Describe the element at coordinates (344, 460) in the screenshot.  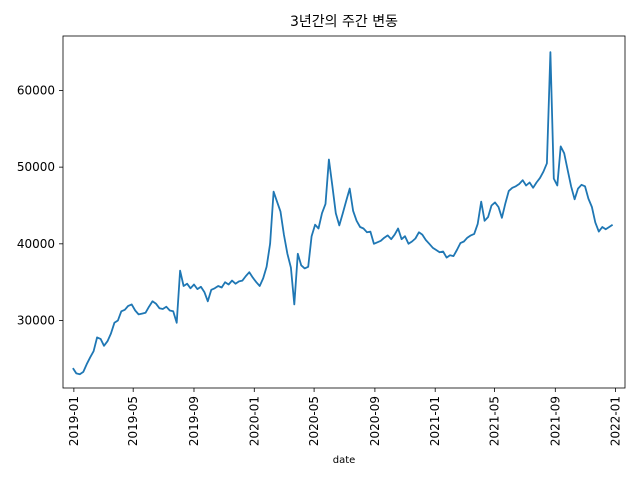
I see `x-axis-label: date` at that location.